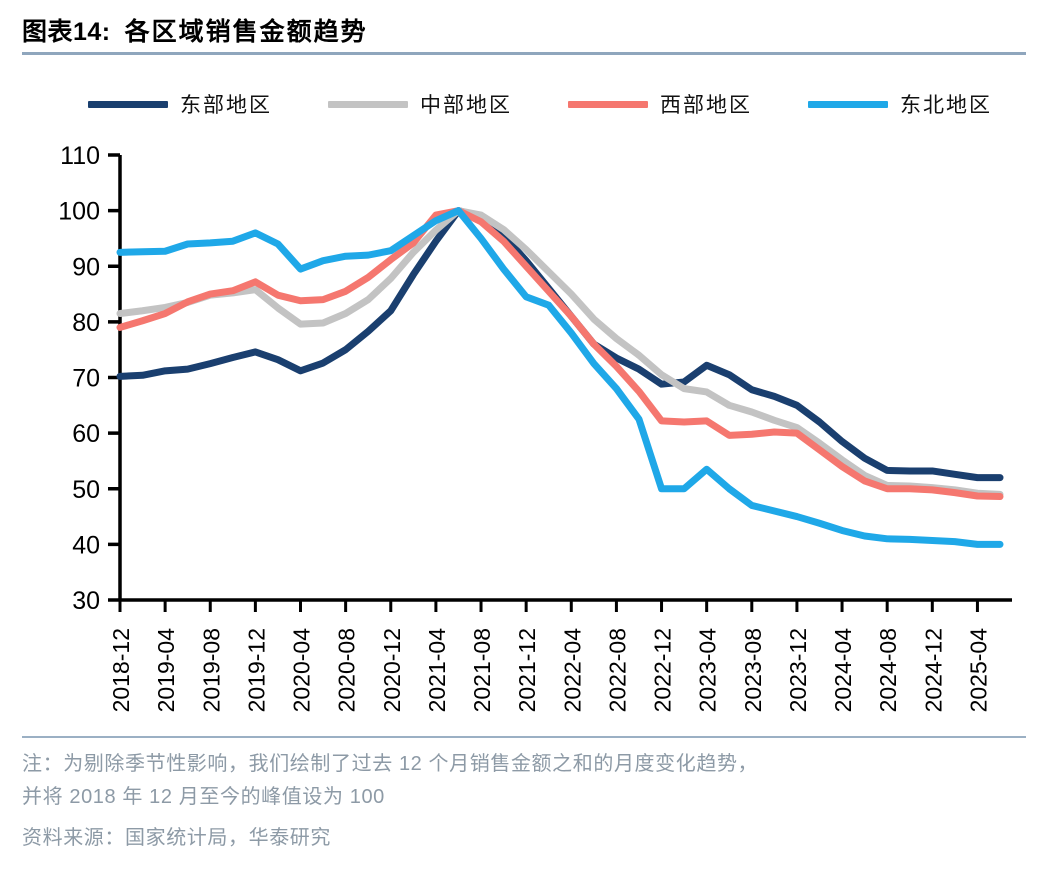 This screenshot has width=1048, height=872. What do you see at coordinates (302, 670) in the screenshot?
I see `x-tick-label: 2020-04` at bounding box center [302, 670].